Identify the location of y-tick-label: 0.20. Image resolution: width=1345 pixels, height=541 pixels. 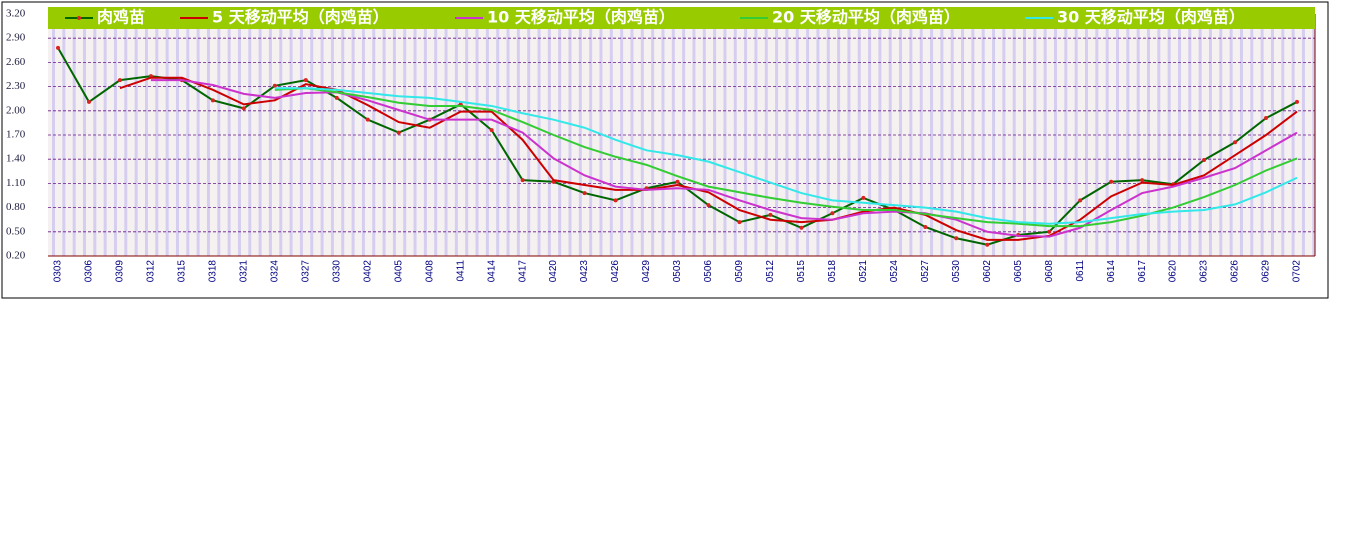
(16, 256).